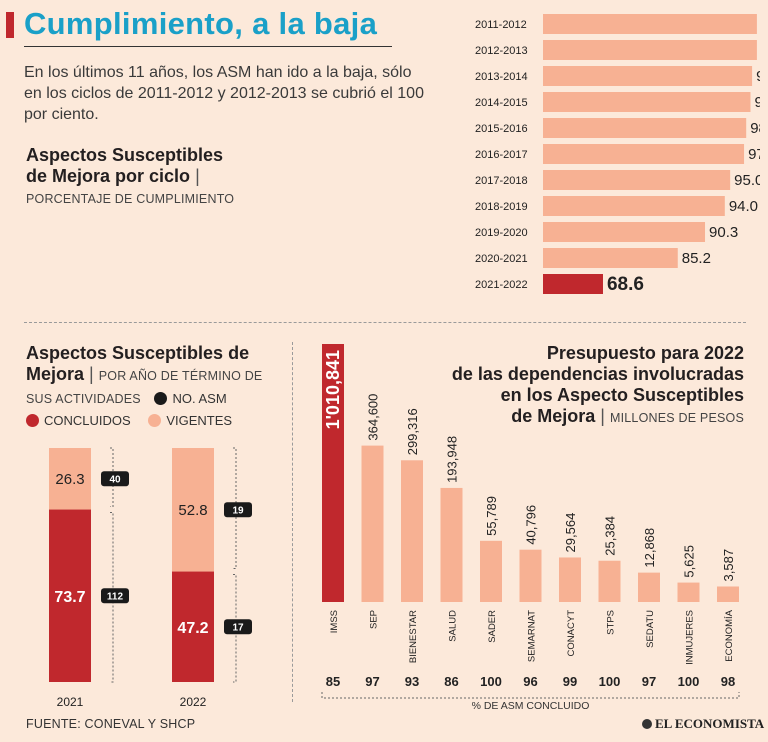 The width and height of the screenshot is (768, 742). Describe the element at coordinates (723, 232) in the screenshot. I see `cycle-value-label: 90.3` at that location.